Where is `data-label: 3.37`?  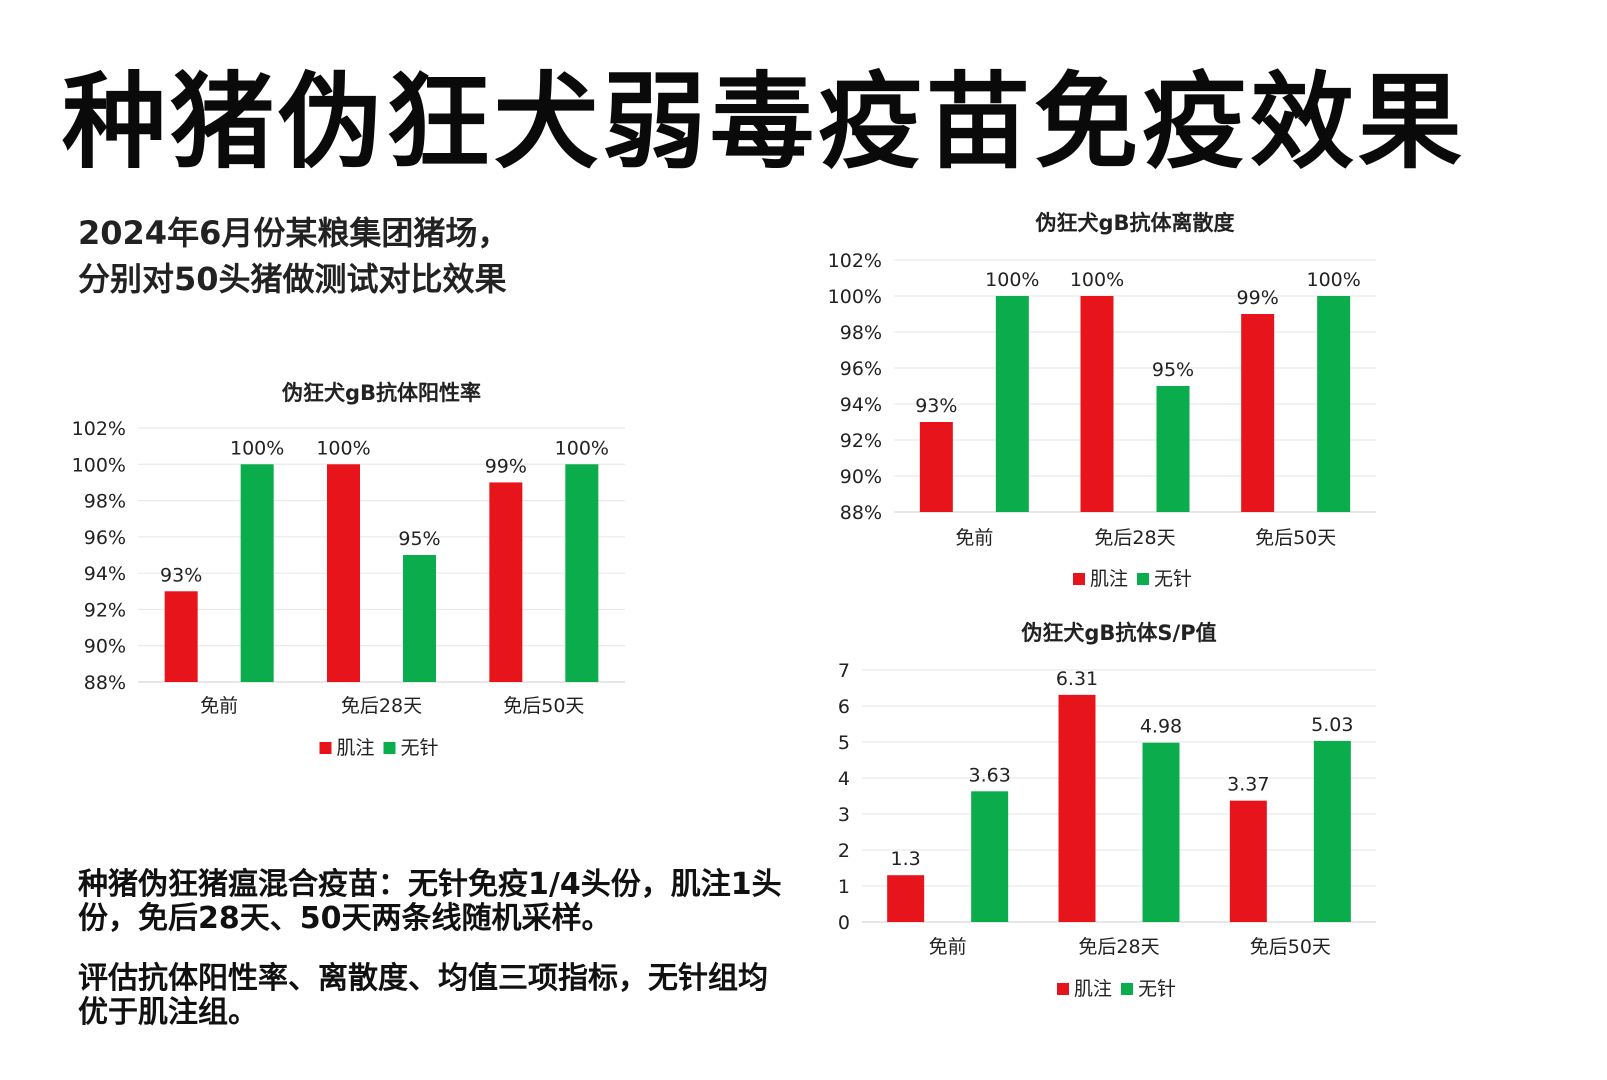 data-label: 3.37 is located at coordinates (1248, 785).